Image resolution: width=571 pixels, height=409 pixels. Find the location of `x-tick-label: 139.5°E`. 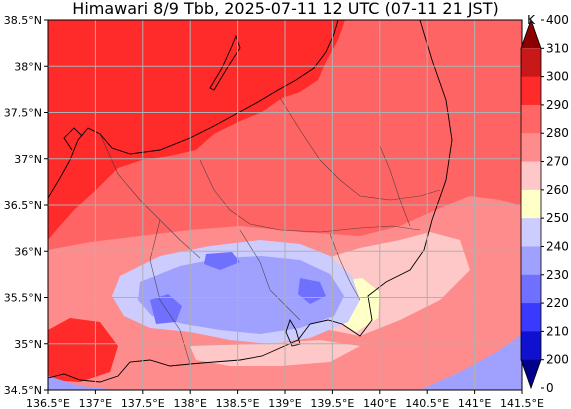

x-tick-label: 139.5°E is located at coordinates (332, 403).